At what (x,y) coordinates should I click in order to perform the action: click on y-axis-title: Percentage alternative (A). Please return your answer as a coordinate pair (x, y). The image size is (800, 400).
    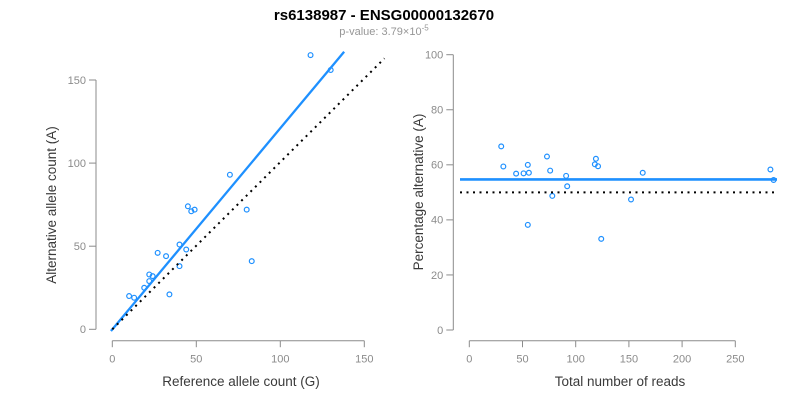
    Looking at the image, I should click on (418, 192).